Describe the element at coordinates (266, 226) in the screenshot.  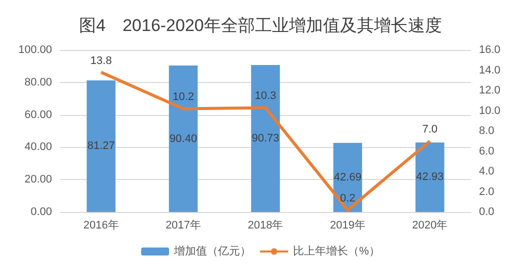
I see `x-tick-label: 2018年` at that location.